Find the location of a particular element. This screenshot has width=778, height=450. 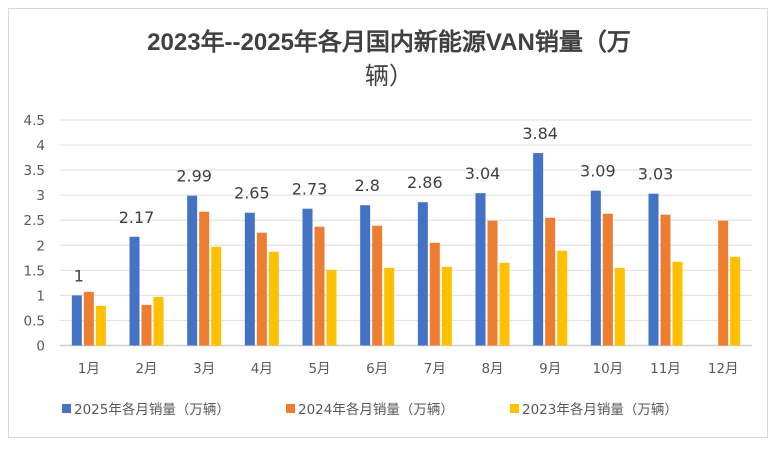

y-tick-label: 0.5 is located at coordinates (34, 321).